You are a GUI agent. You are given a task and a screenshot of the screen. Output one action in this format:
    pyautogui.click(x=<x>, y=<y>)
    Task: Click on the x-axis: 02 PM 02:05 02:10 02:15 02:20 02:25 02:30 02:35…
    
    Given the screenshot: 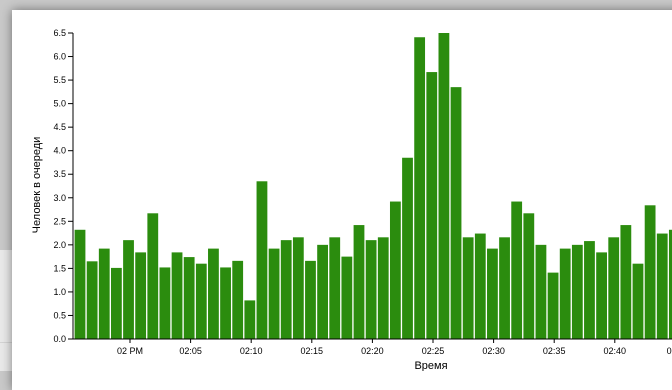 What is the action you would take?
    pyautogui.click(x=372, y=347)
    